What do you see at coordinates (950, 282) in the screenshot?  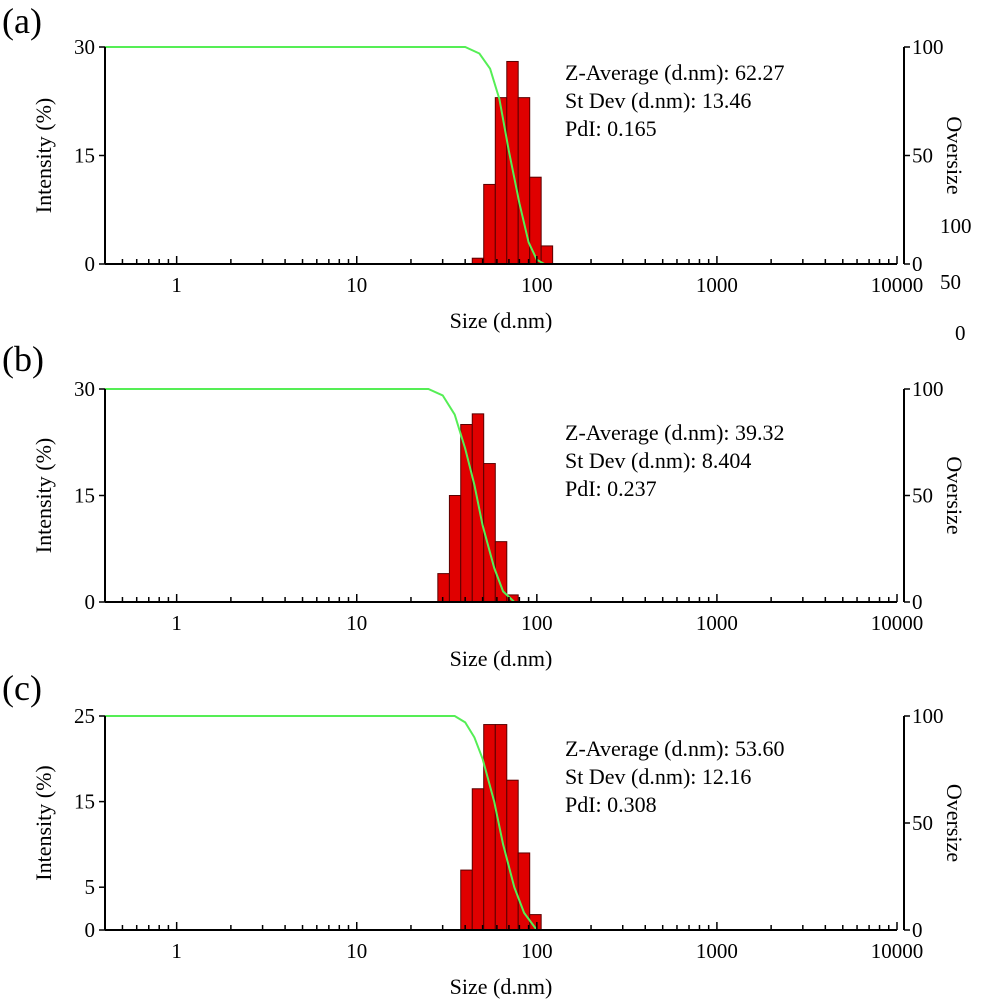 I see `stray-label: 50` at bounding box center [950, 282].